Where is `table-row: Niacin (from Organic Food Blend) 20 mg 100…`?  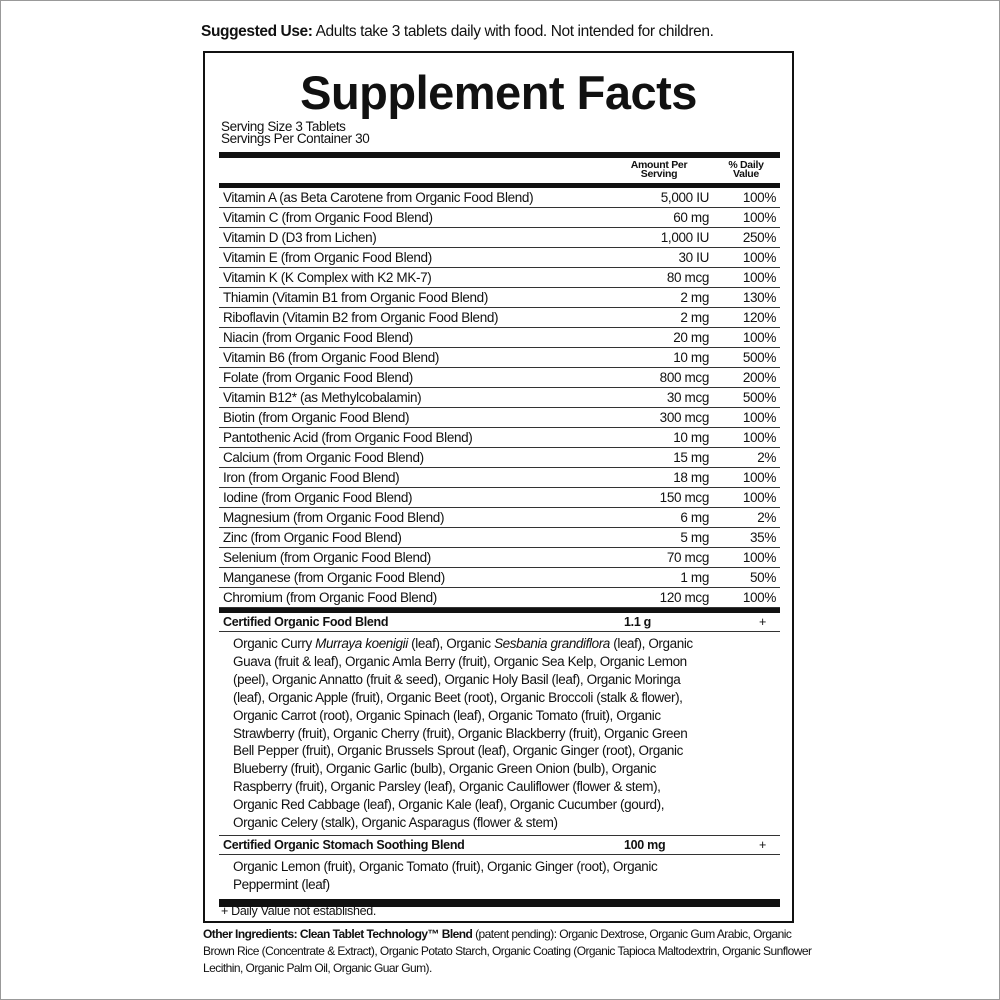
table-row: Niacin (from Organic Food Blend) 20 mg 100… is located at coordinates (499, 338).